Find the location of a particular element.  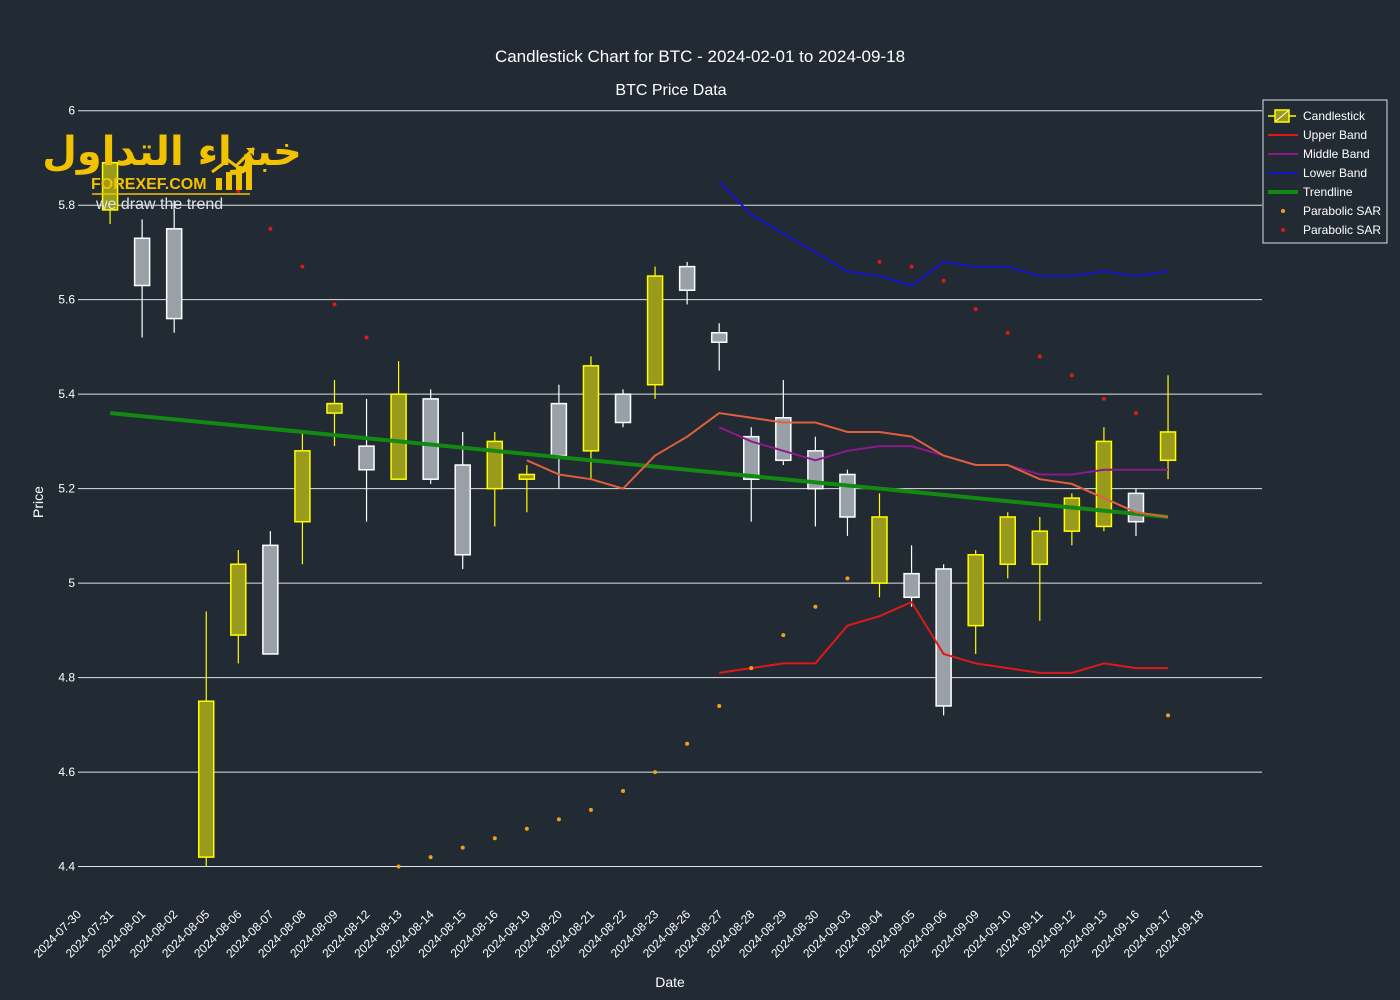

y-tick-label: 4.4 is located at coordinates (66, 867).